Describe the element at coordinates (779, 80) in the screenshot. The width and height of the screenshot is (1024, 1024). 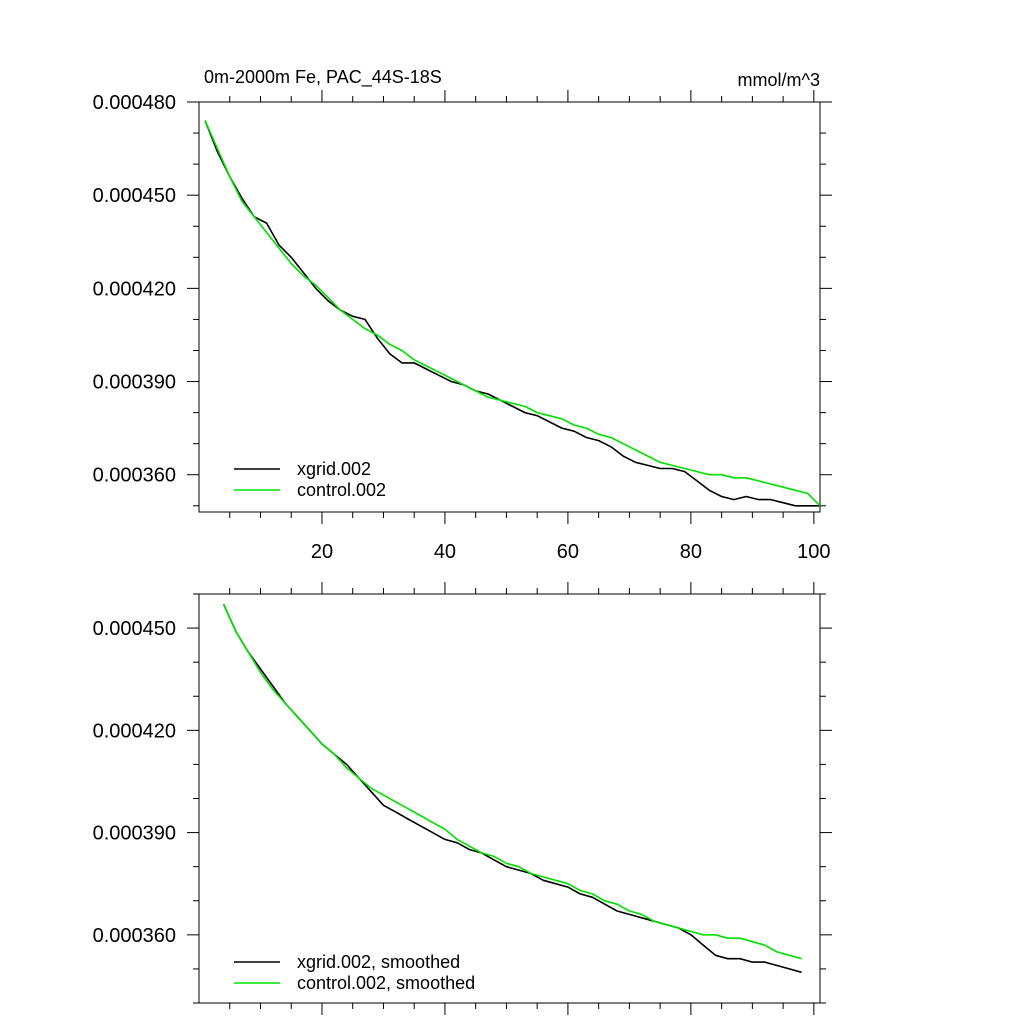
I see `units-label: mmol/m^3` at that location.